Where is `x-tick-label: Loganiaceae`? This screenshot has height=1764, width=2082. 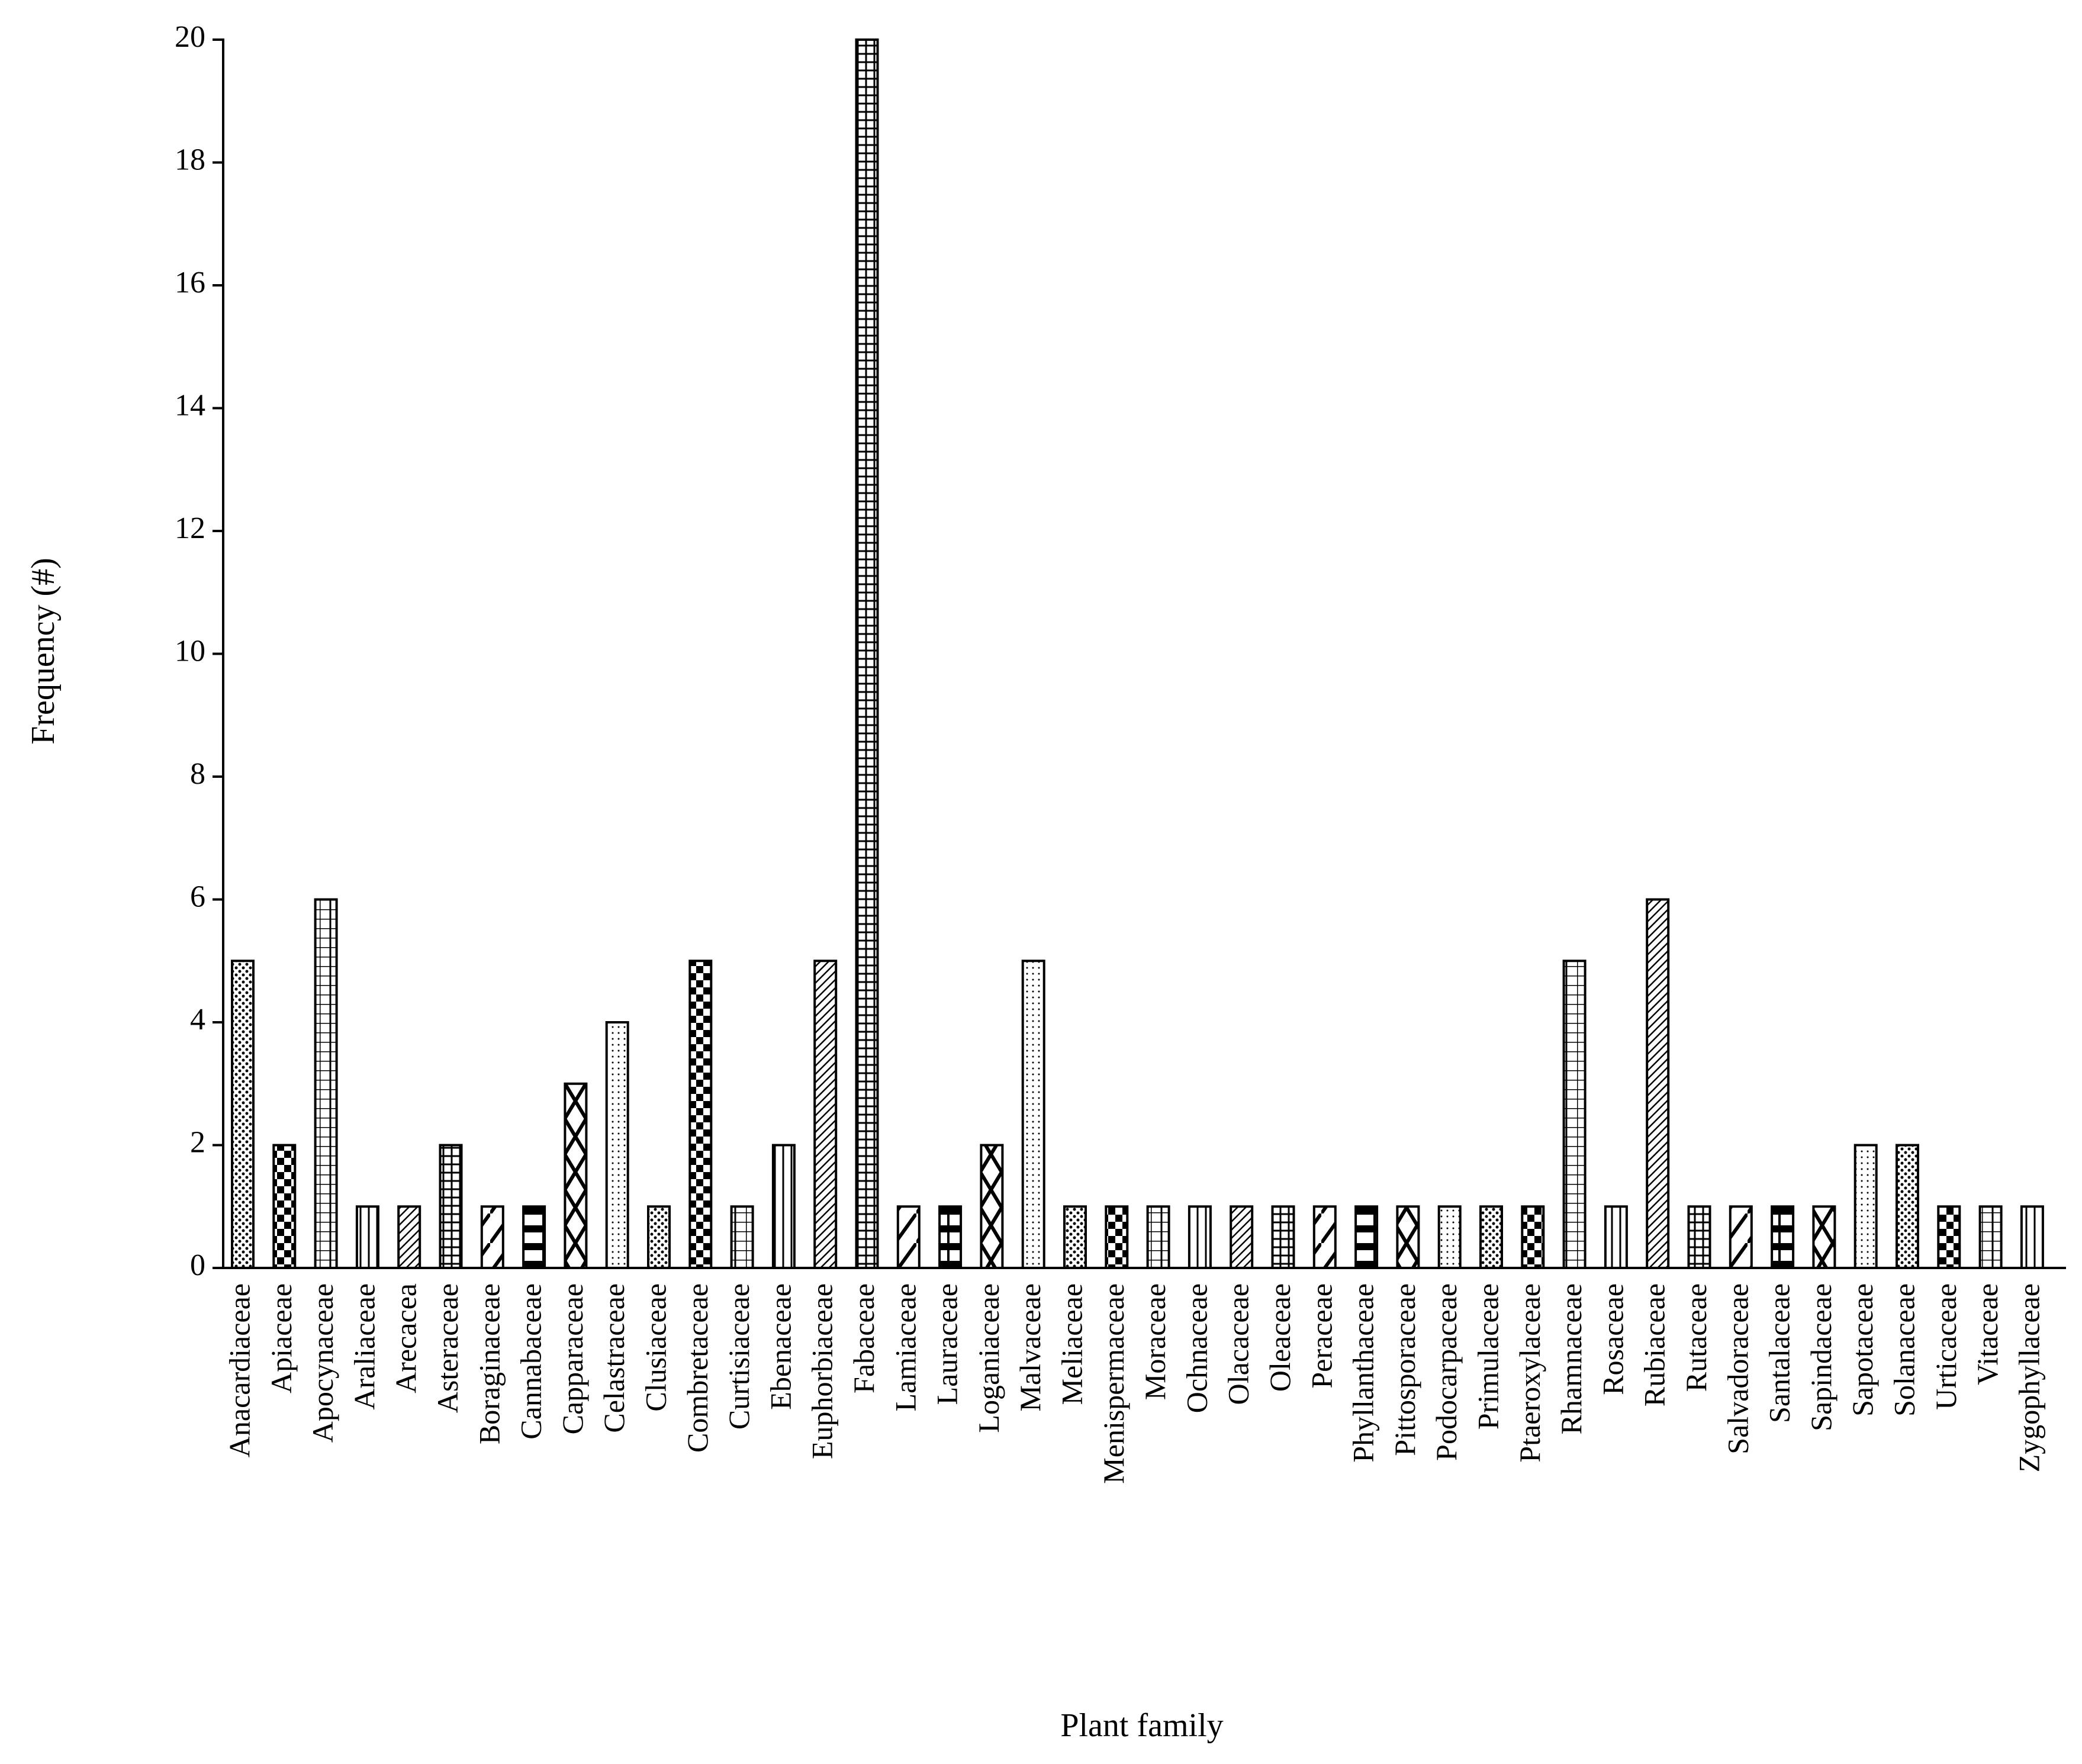 x-tick-label: Loganiaceae is located at coordinates (989, 1358).